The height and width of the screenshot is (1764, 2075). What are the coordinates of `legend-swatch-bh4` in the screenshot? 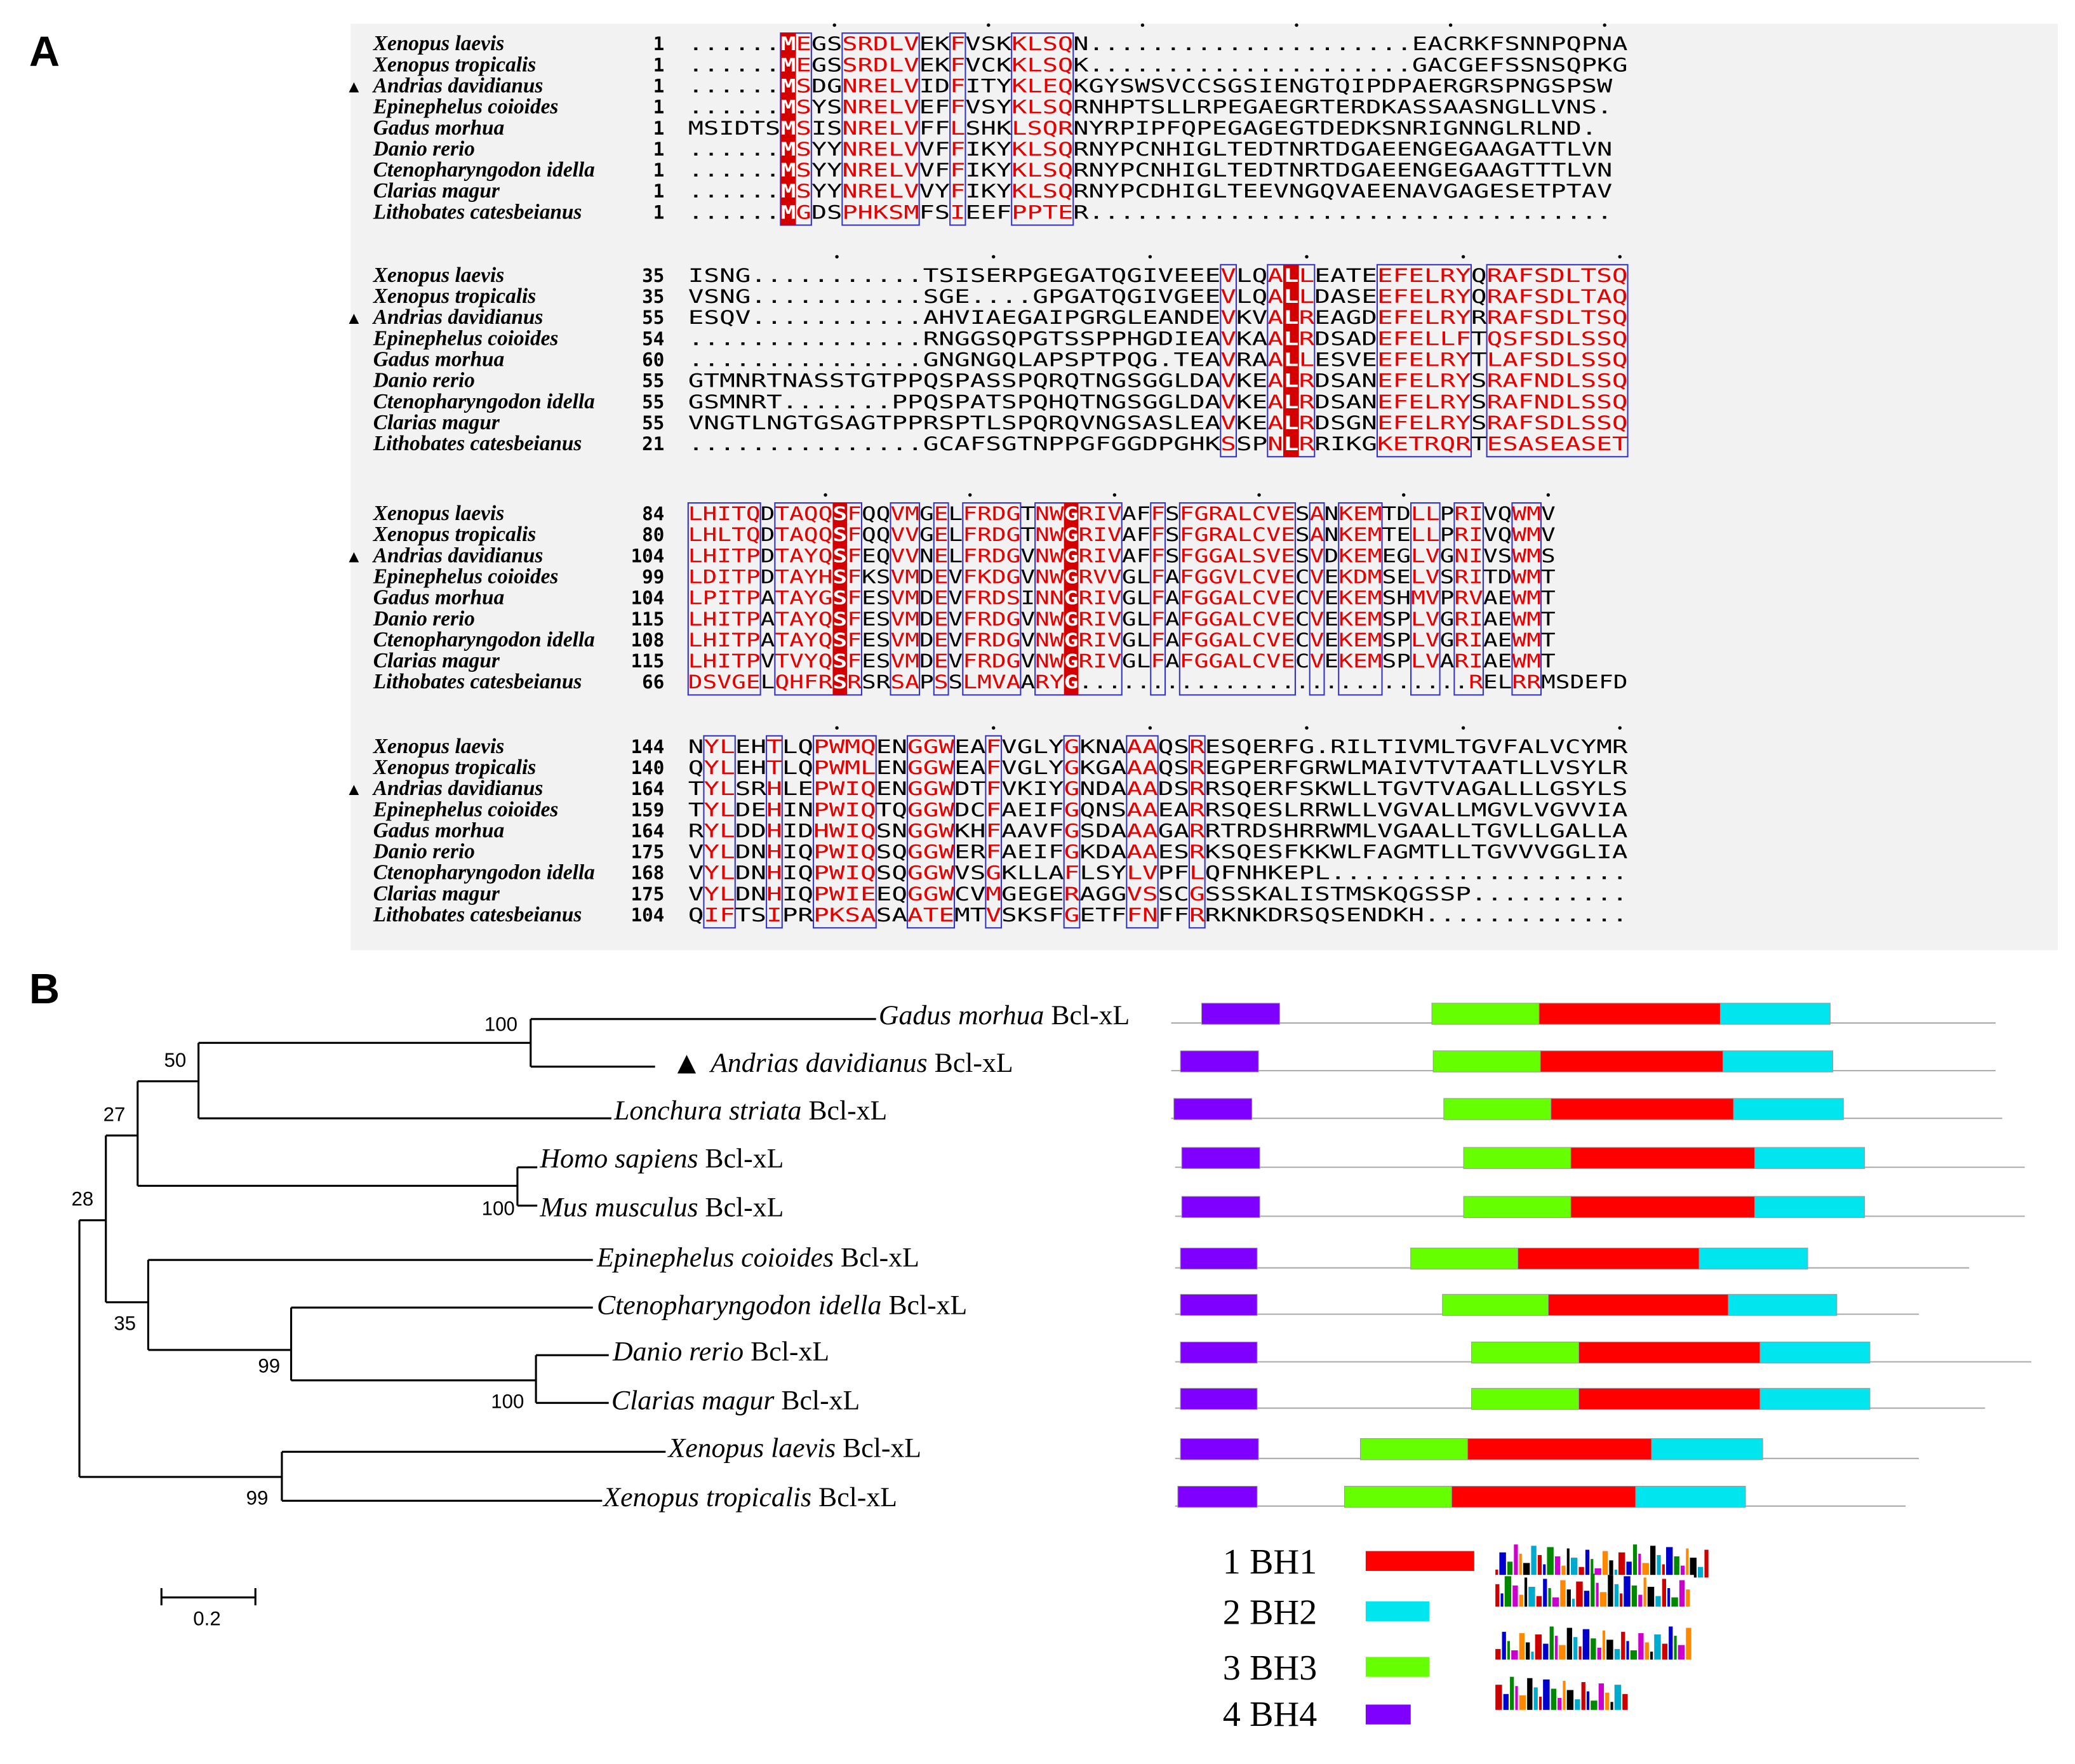 It's located at (1388, 1714).